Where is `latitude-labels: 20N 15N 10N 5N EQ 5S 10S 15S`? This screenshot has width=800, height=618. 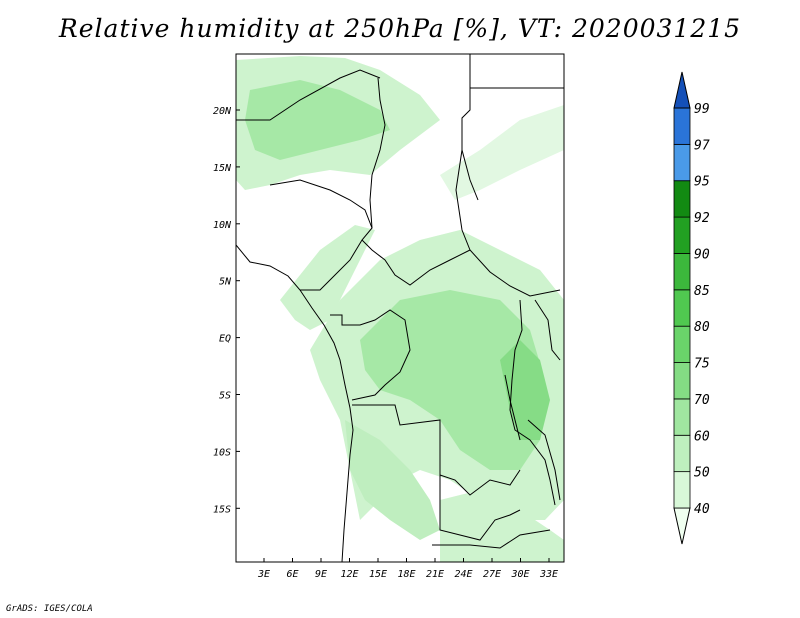
latitude-labels: 20N 15N 10N 5N EQ 5S 10S 15S is located at coordinates (222, 310).